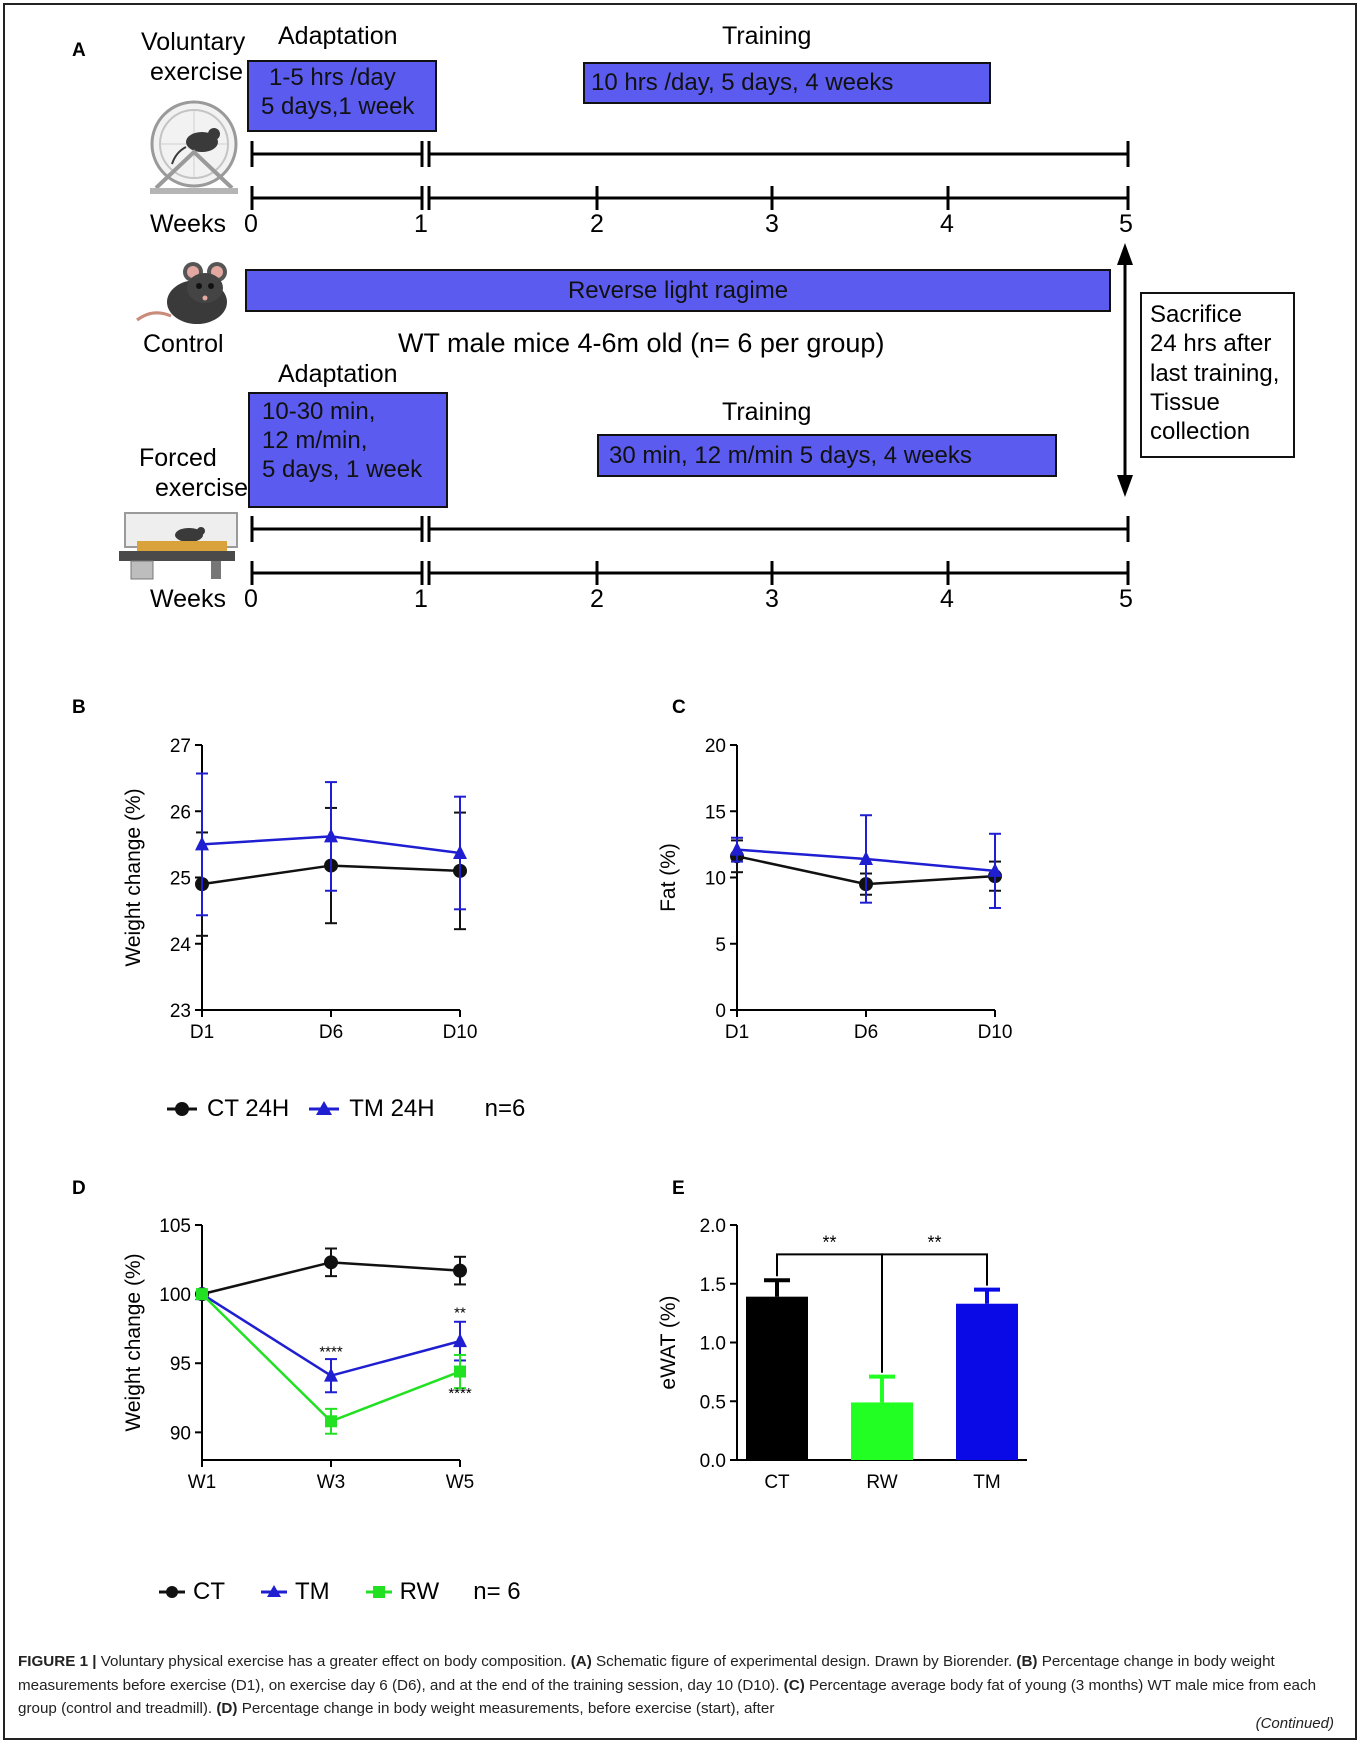 The height and width of the screenshot is (1746, 1362). Describe the element at coordinates (180, 1364) in the screenshot. I see `y-tick-label: 95` at that location.